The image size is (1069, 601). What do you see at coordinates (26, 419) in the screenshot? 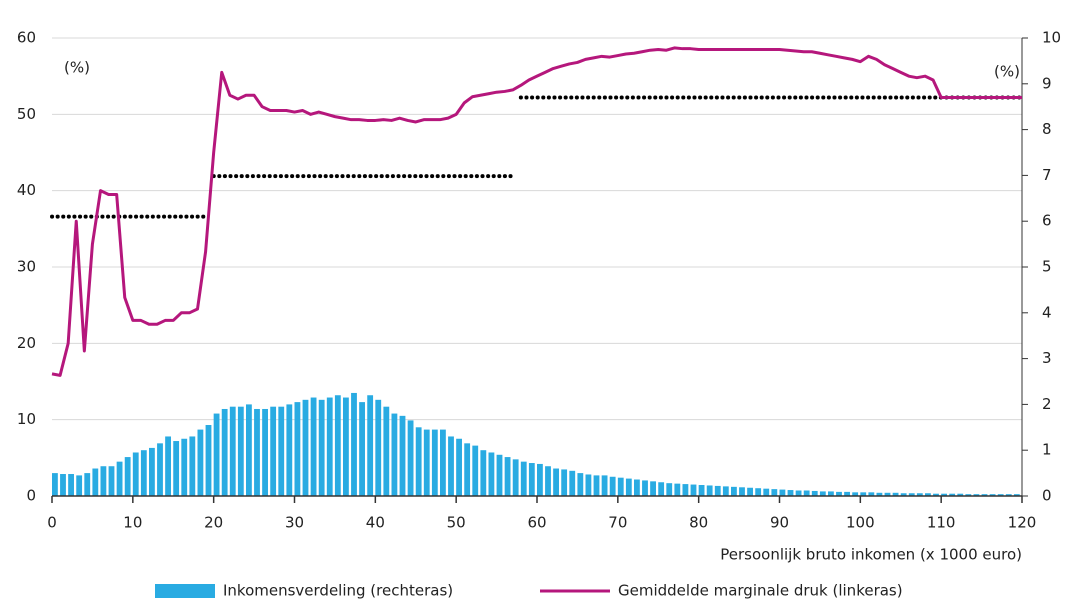
I see `y-tick-label: 10` at bounding box center [26, 419].